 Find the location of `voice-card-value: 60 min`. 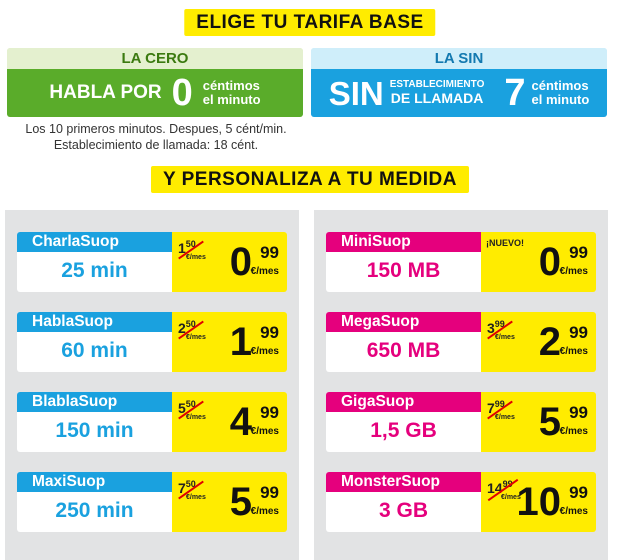

voice-card-value: 60 min is located at coordinates (94, 350).